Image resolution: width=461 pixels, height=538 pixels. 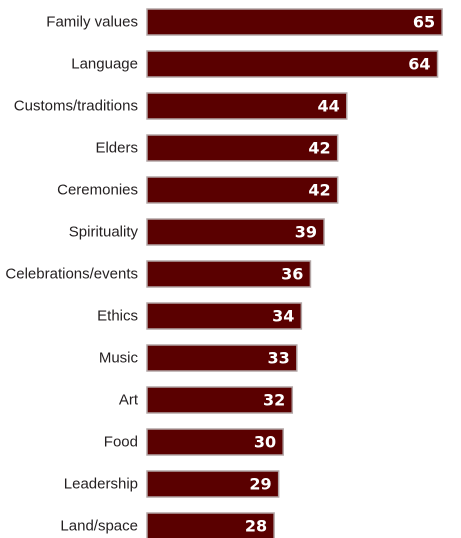 What do you see at coordinates (215, 442) in the screenshot?
I see `bar-food` at bounding box center [215, 442].